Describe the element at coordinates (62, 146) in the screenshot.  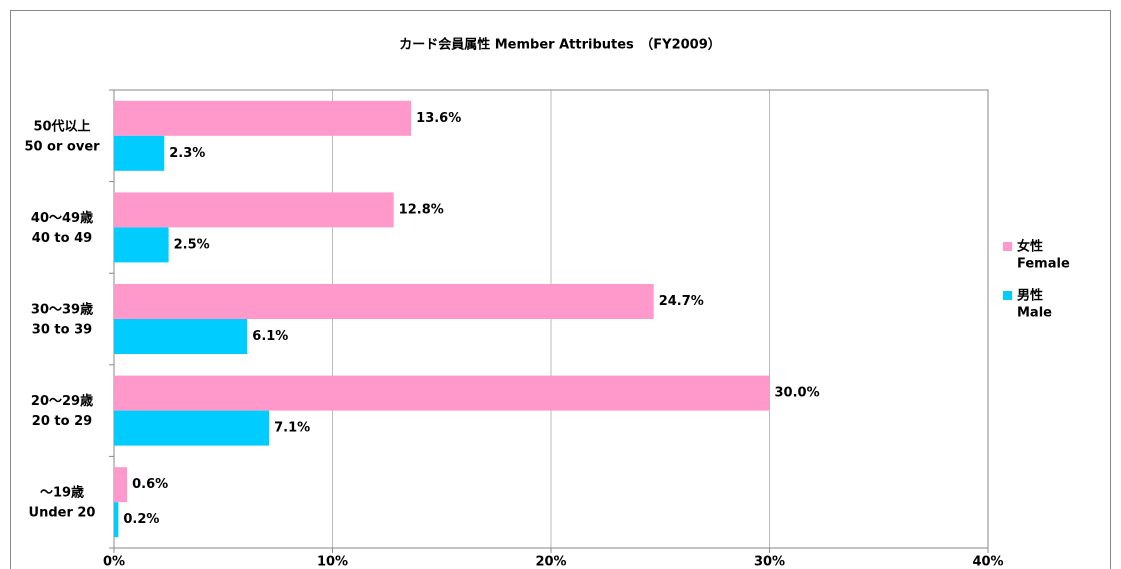
I see `y-tick-label: 50 or over` at that location.